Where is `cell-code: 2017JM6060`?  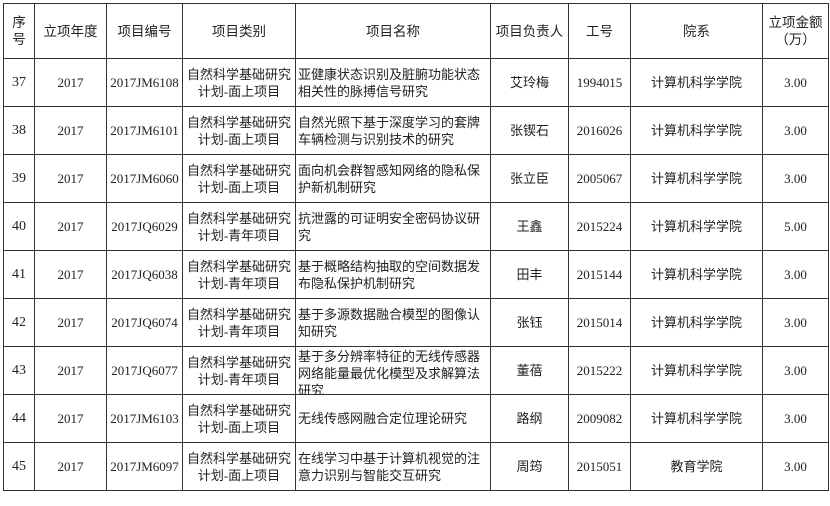 cell-code: 2017JM6060 is located at coordinates (144, 178).